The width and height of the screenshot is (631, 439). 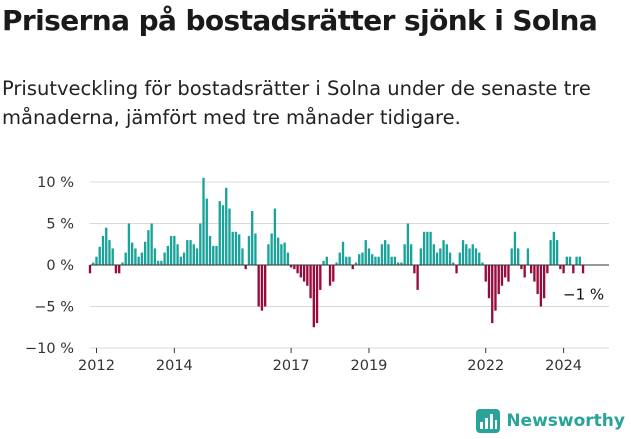 I want to click on last-value-label: −1 %, so click(x=583, y=294).